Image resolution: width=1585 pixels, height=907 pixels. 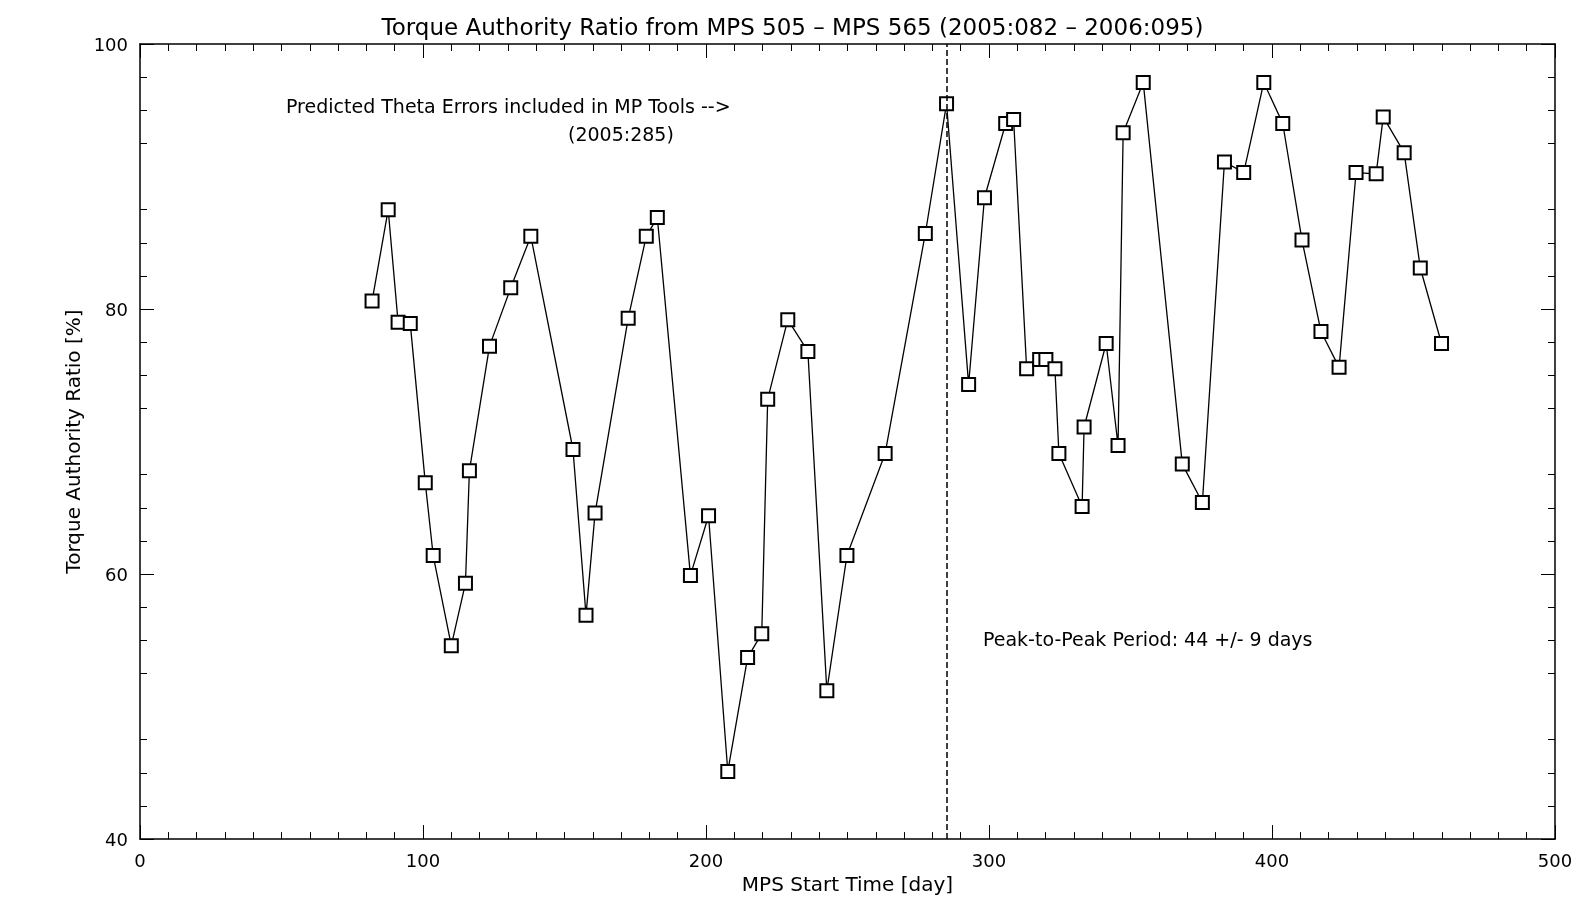 What do you see at coordinates (72, 442) in the screenshot?
I see `y-axis-title: Torque Authority Ratio [%]` at bounding box center [72, 442].